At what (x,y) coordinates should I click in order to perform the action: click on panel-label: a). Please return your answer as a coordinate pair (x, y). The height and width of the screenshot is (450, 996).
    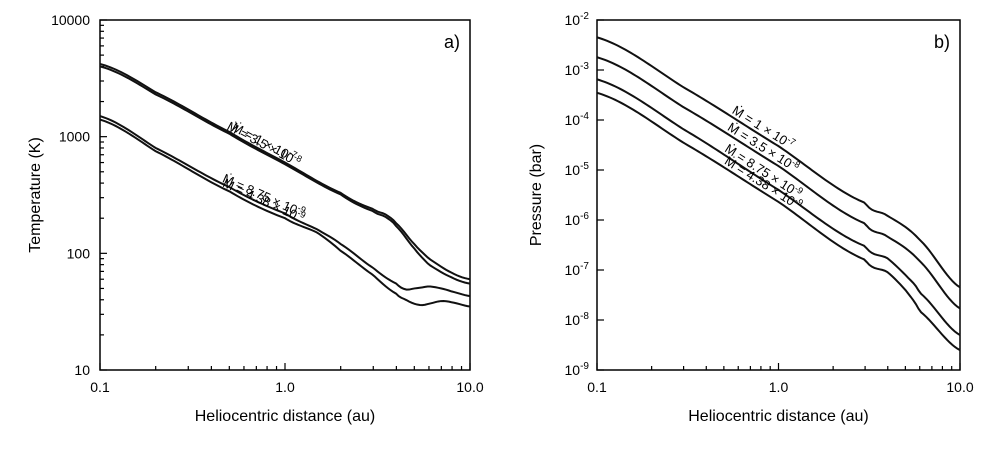
    Looking at the image, I should click on (452, 42).